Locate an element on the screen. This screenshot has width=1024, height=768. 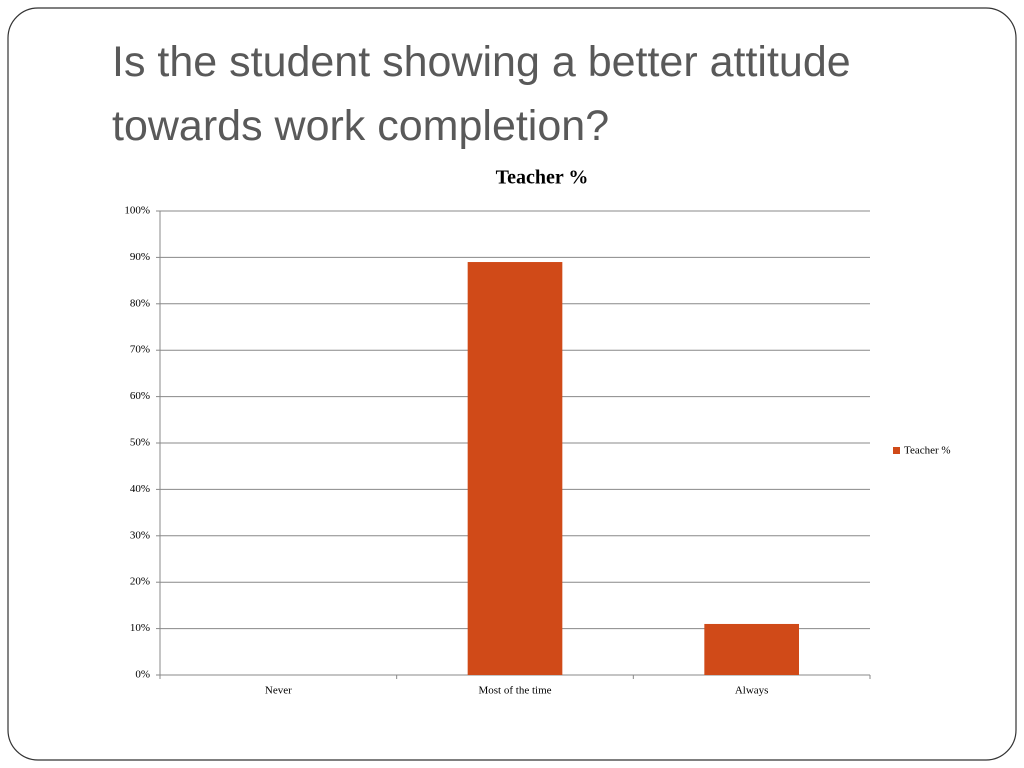
y-tick-label: 60% is located at coordinates (140, 396).